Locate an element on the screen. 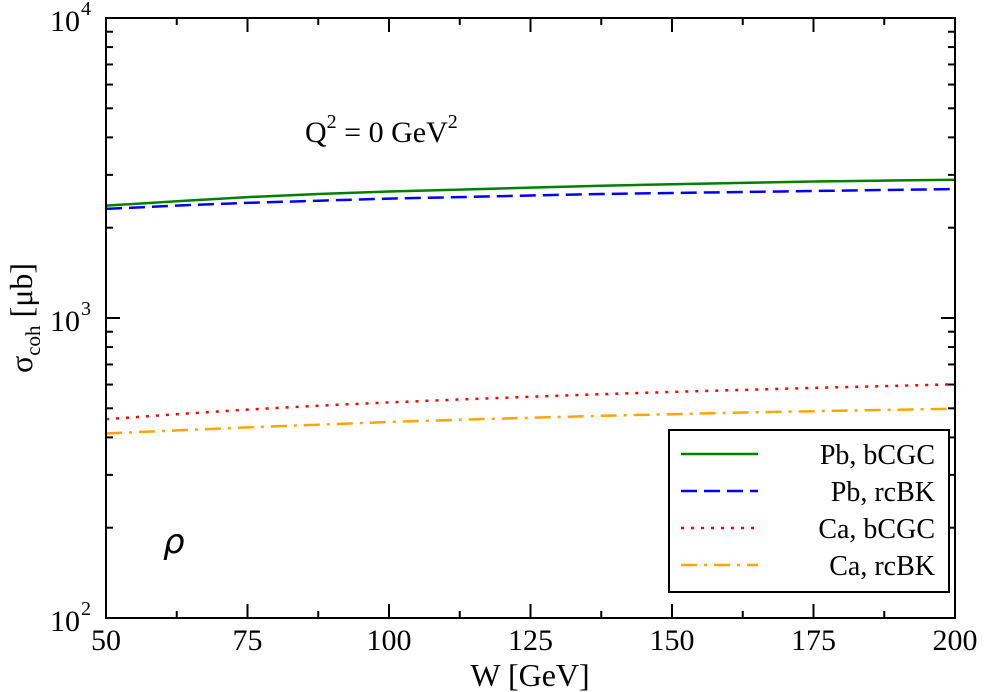 The height and width of the screenshot is (692, 984). x-tick-label: 200 is located at coordinates (955, 640).